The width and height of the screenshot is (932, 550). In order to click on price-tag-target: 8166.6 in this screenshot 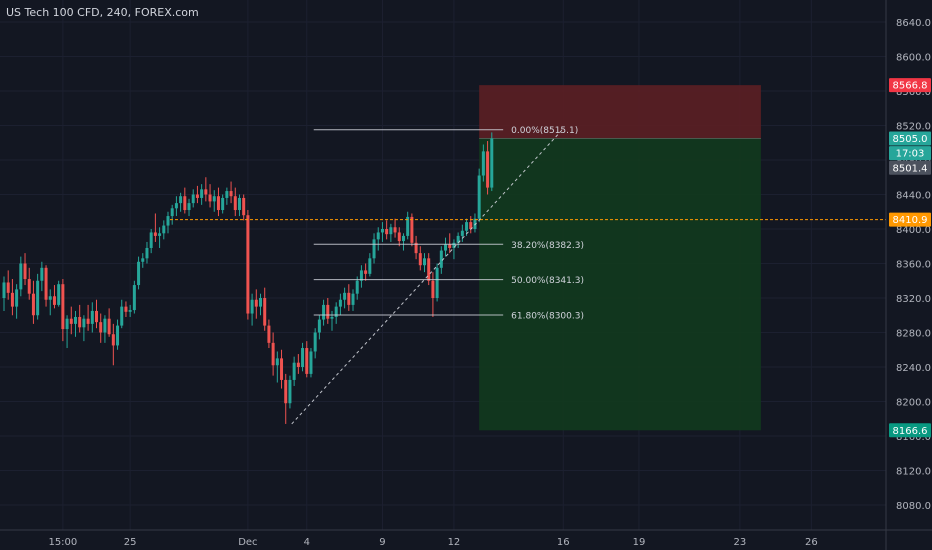, I will do `click(910, 430)`.